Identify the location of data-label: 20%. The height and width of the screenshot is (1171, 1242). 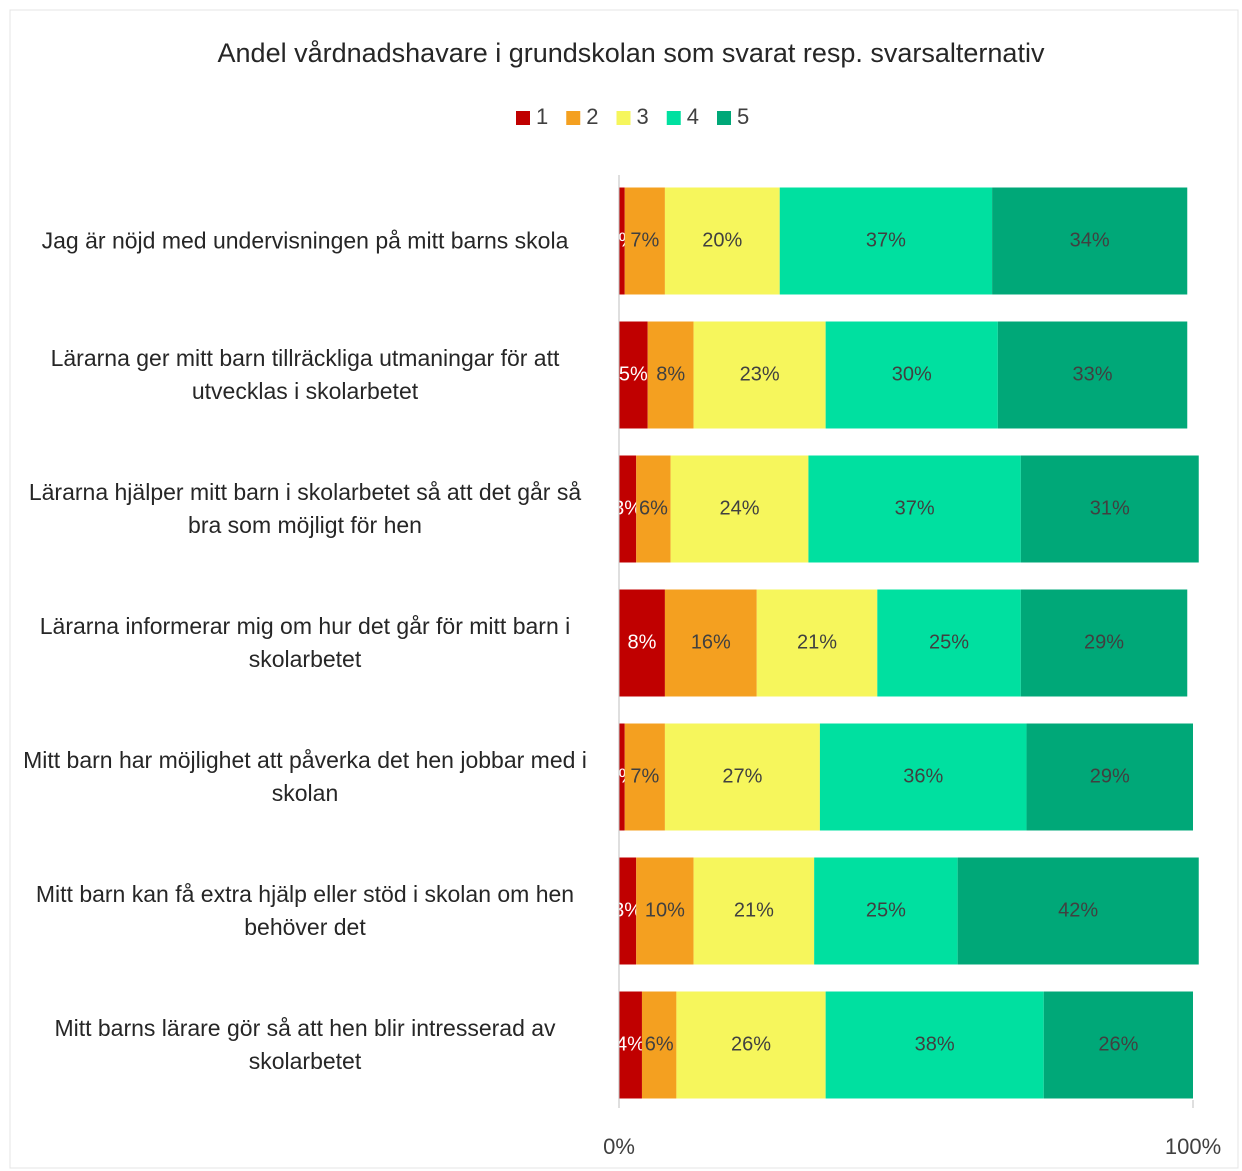
(722, 240).